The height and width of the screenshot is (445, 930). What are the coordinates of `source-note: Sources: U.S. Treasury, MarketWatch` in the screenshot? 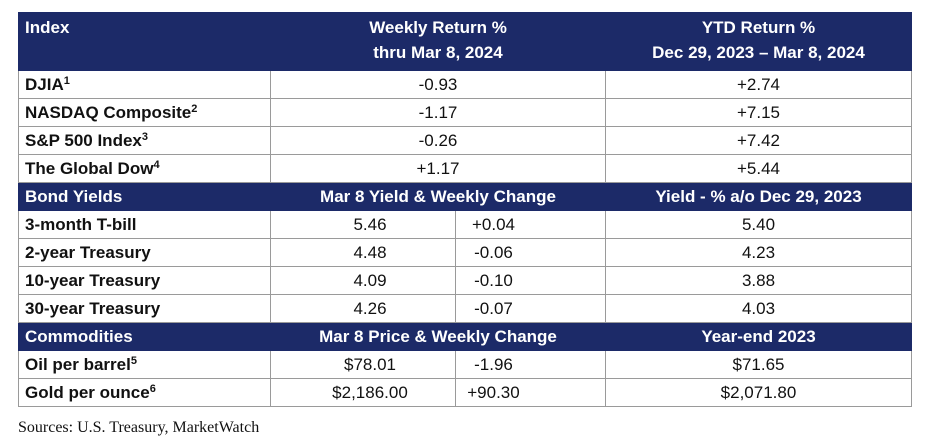 It's located at (139, 427).